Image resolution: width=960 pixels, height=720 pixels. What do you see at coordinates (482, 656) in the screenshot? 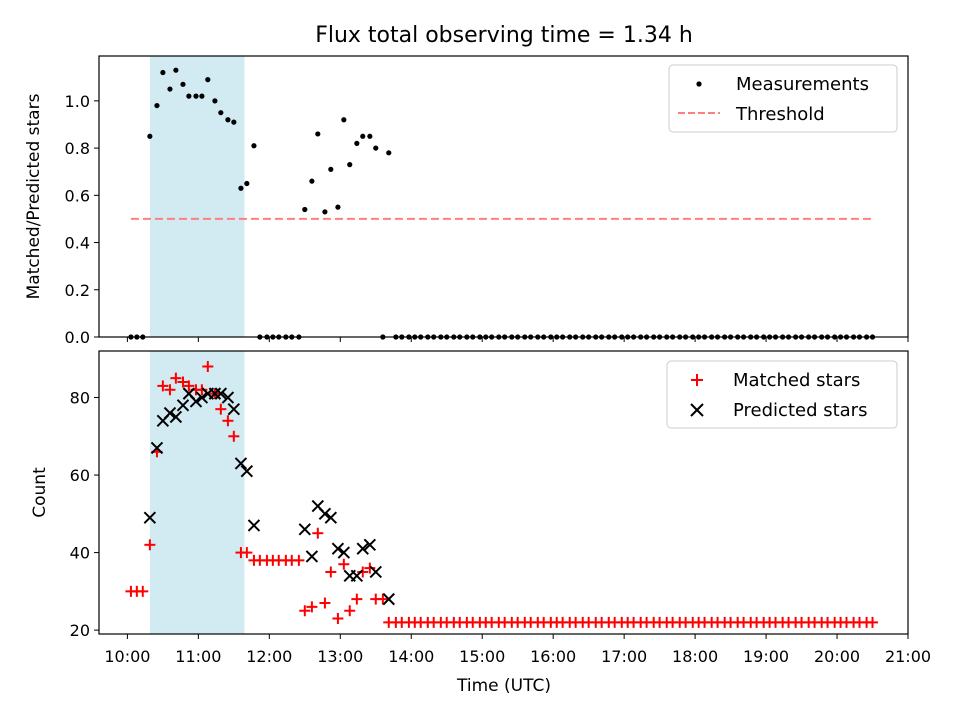
I see `x-tick-label: 15:00` at bounding box center [482, 656].